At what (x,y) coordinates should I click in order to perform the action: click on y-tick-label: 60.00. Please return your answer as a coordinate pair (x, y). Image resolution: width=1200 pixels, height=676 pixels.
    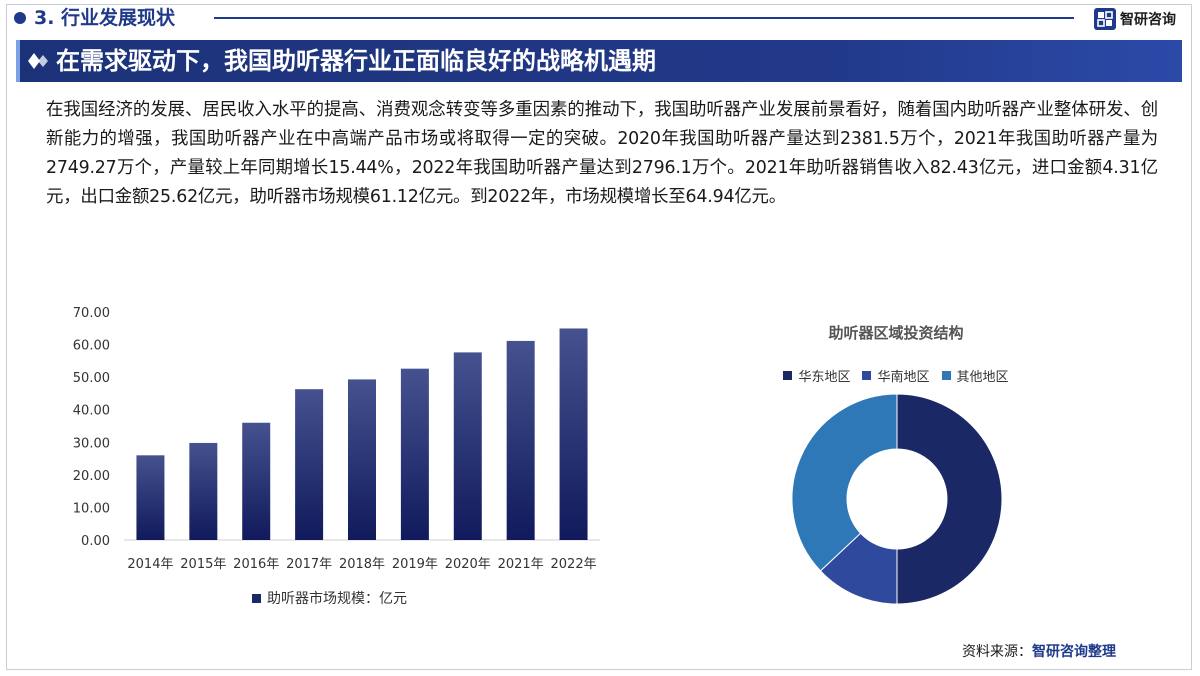
    Looking at the image, I should click on (91, 346).